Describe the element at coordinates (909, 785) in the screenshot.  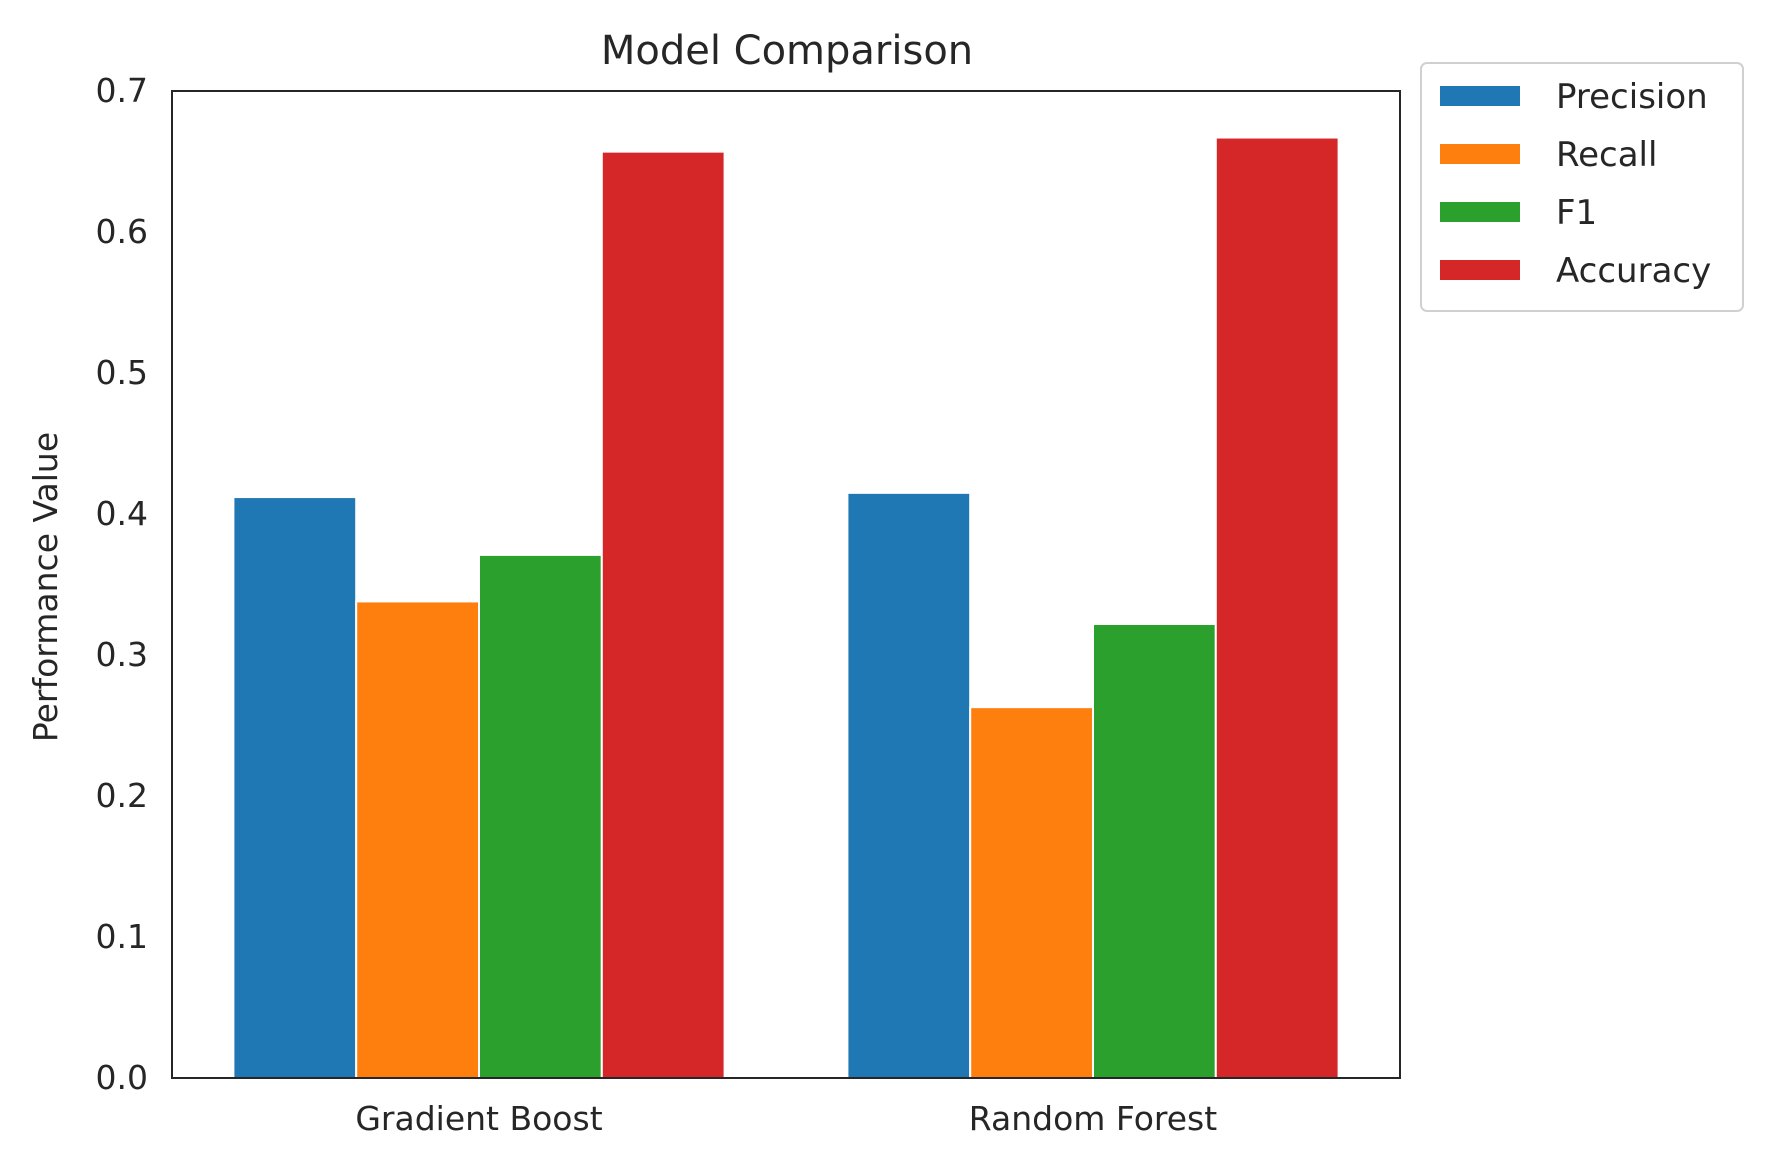
I see `bar-precision-random-forest` at that location.